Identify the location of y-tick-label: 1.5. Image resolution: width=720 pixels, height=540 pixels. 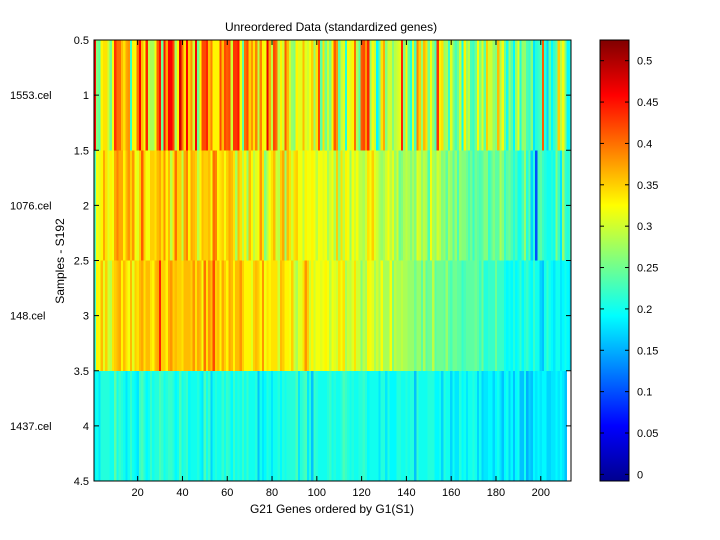
(81, 151).